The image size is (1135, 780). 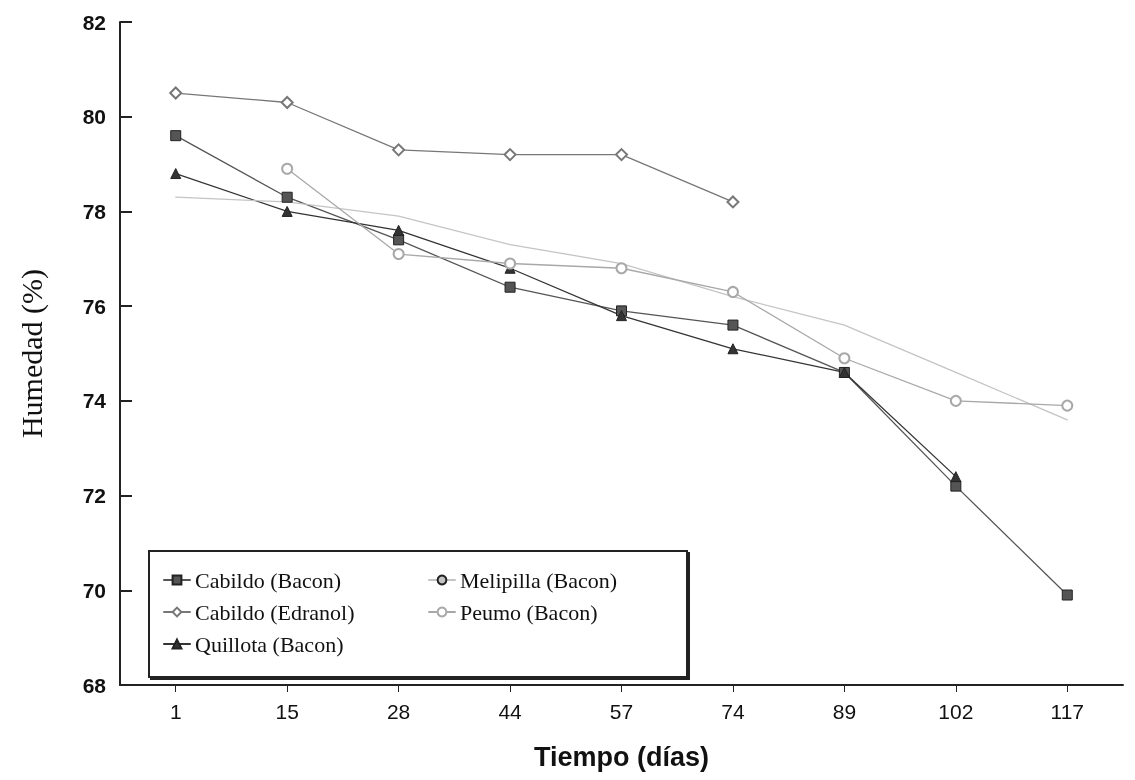 What do you see at coordinates (510, 711) in the screenshot?
I see `x-tick-label: 44` at bounding box center [510, 711].